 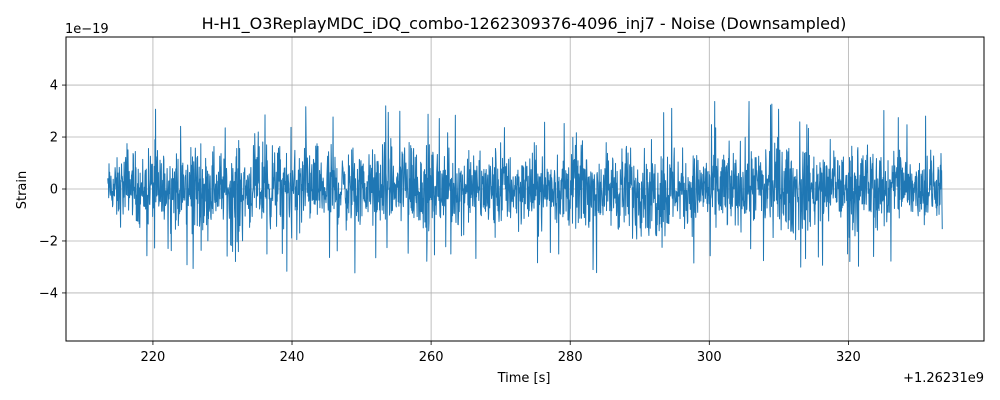 I want to click on x-tick-label: 300, so click(x=709, y=357).